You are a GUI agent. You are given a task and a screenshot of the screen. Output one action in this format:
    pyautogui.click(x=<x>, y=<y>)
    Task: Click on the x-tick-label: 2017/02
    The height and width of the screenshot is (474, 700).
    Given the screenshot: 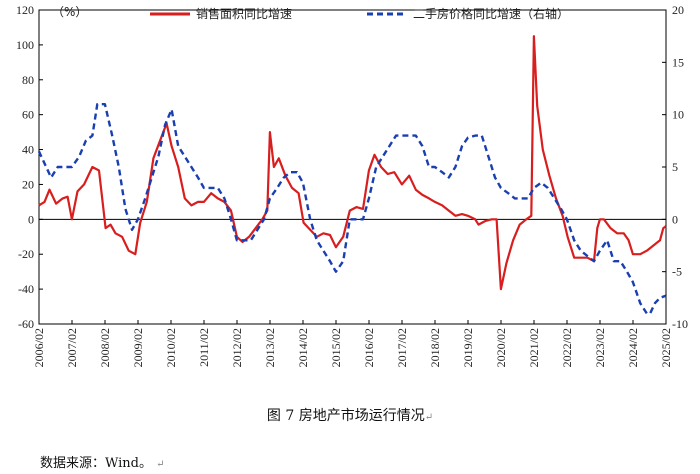 What is the action you would take?
    pyautogui.click(x=402, y=347)
    